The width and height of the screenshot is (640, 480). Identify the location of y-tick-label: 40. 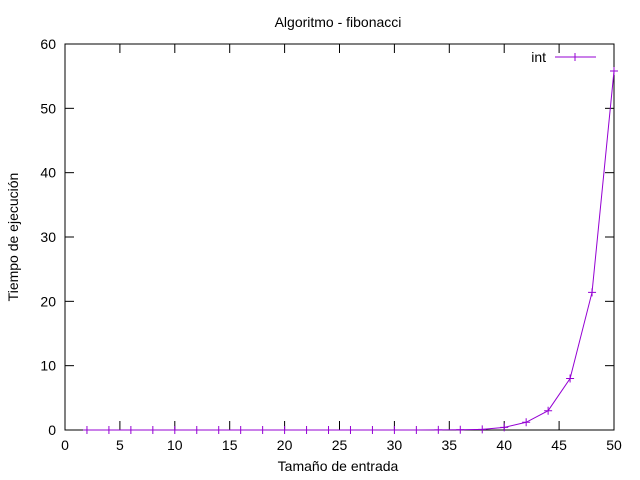
(48, 173).